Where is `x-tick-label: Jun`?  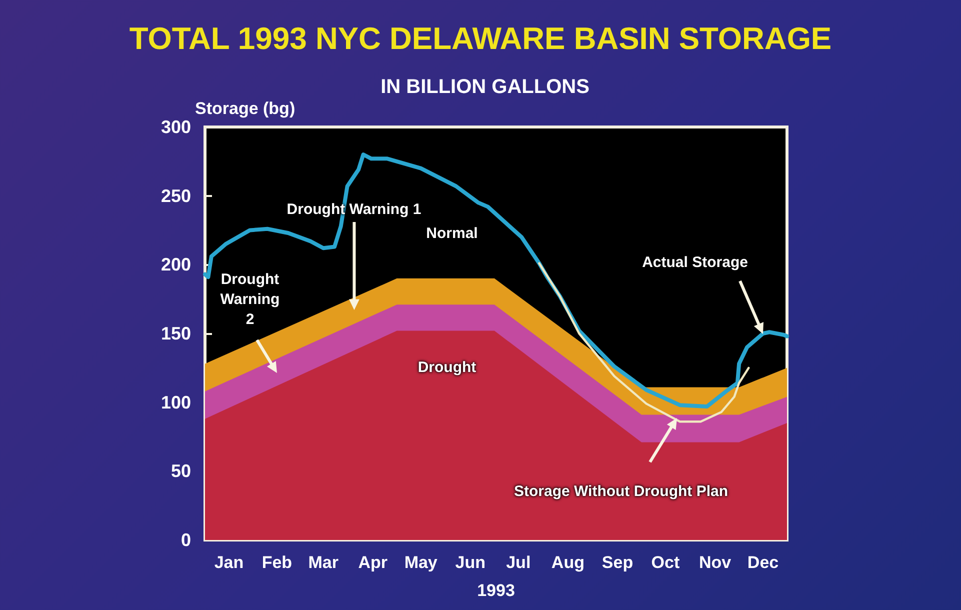 x-tick-label: Jun is located at coordinates (470, 562).